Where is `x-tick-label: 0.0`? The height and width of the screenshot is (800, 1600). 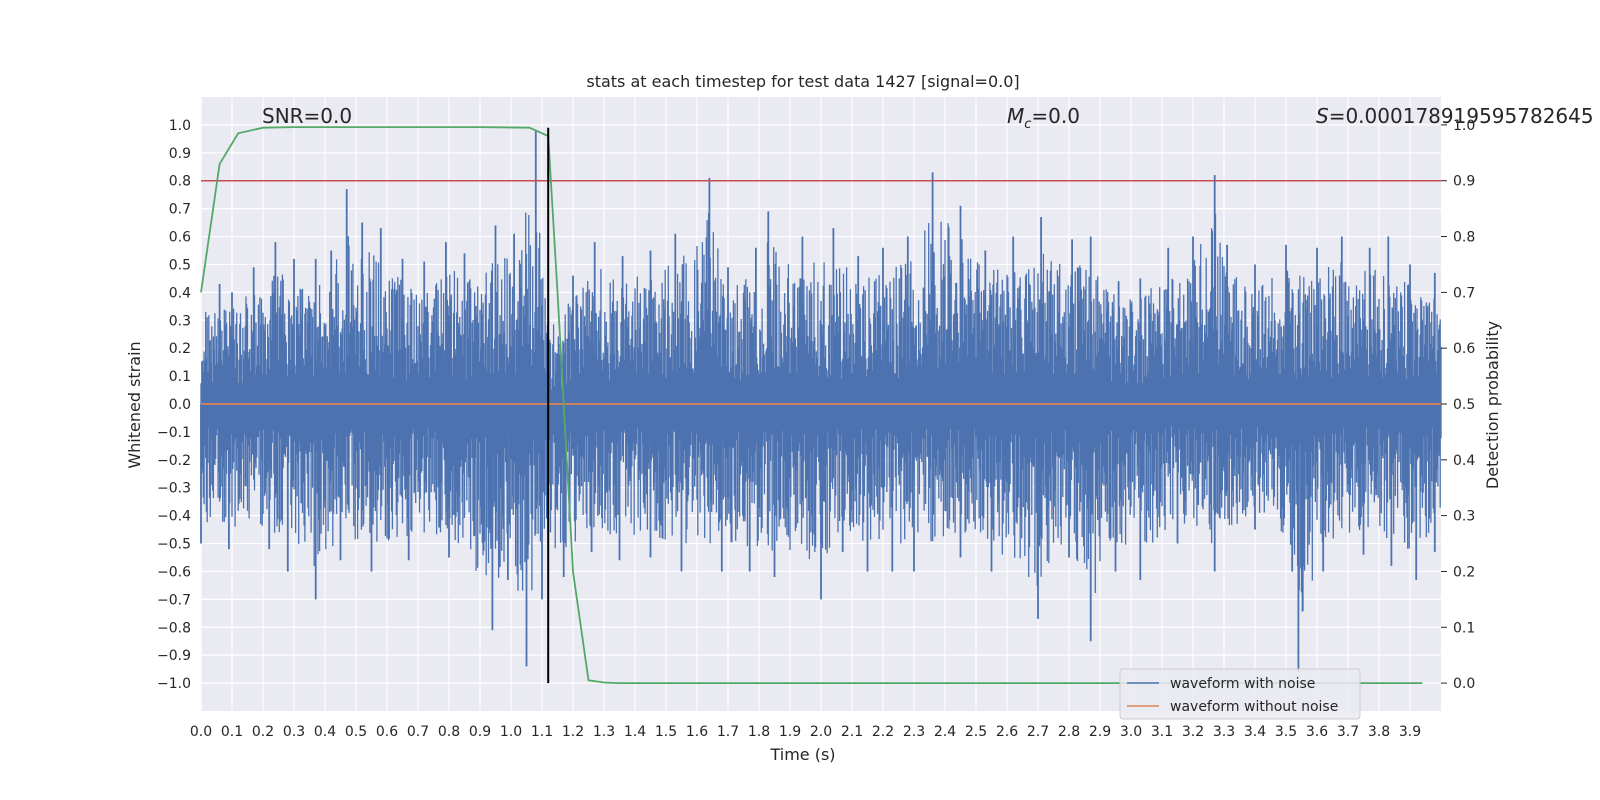 x-tick-label: 0.0 is located at coordinates (201, 732).